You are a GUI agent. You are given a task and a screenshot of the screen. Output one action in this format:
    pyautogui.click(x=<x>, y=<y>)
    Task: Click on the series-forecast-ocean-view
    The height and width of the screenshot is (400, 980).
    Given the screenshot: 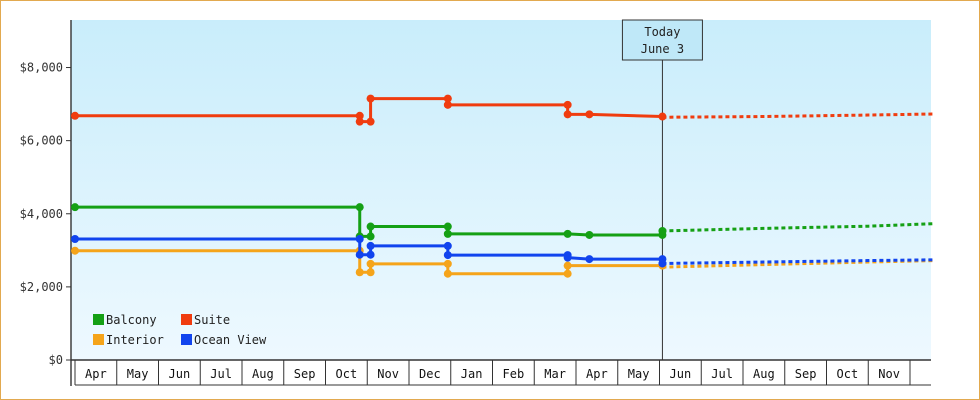 What is the action you would take?
    pyautogui.click(x=799, y=261)
    